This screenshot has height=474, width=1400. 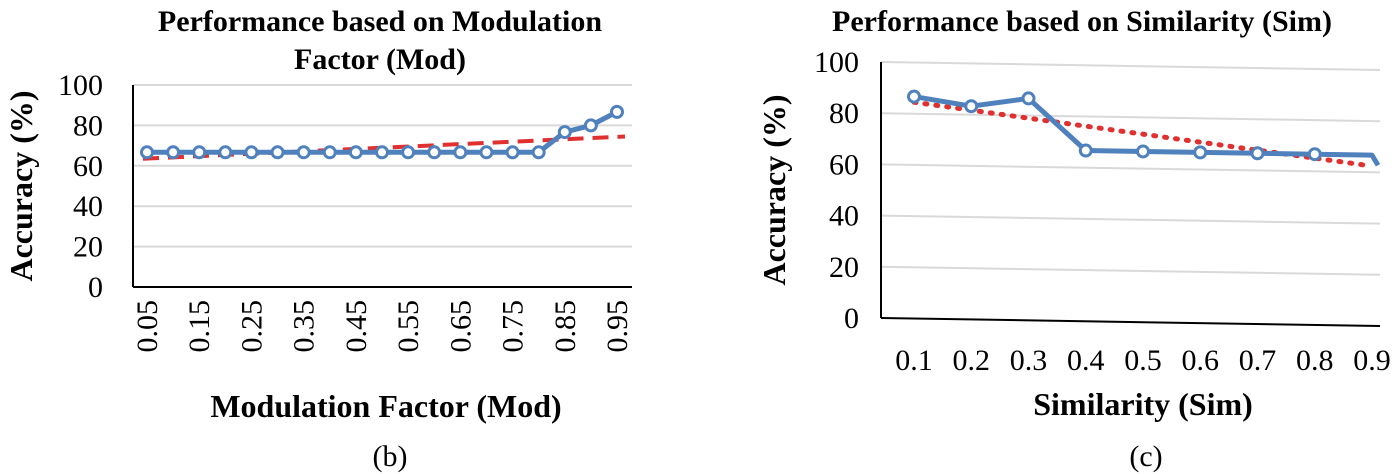 I want to click on chart-b-x-tick-label: 0.35, so click(x=304, y=326).